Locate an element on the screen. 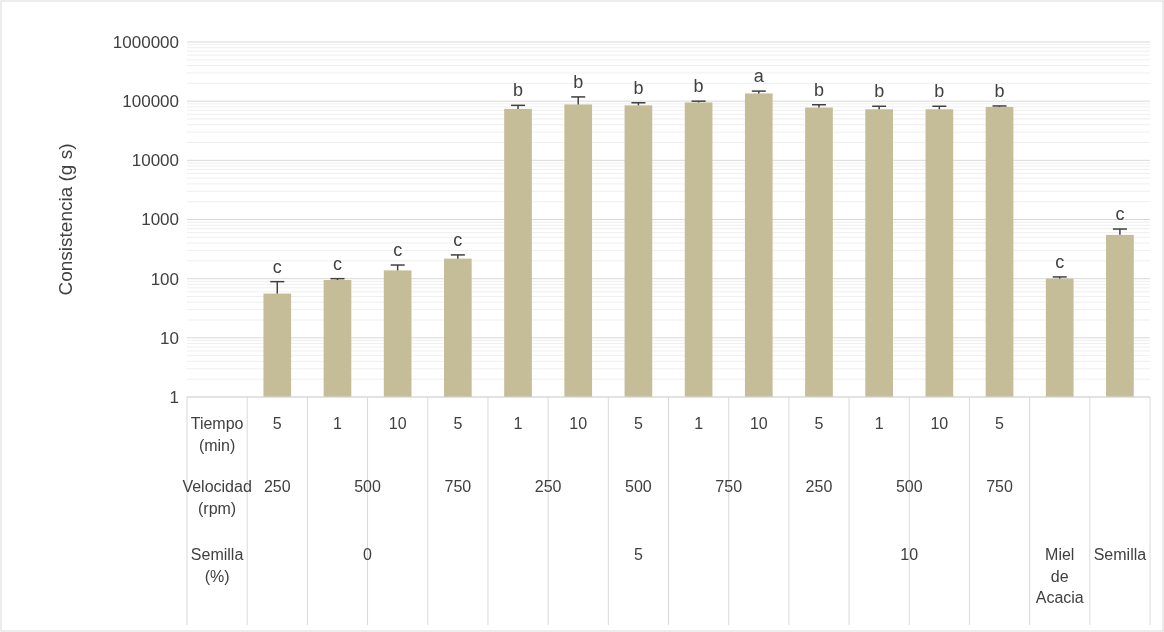  text: 0 is located at coordinates (368, 554).